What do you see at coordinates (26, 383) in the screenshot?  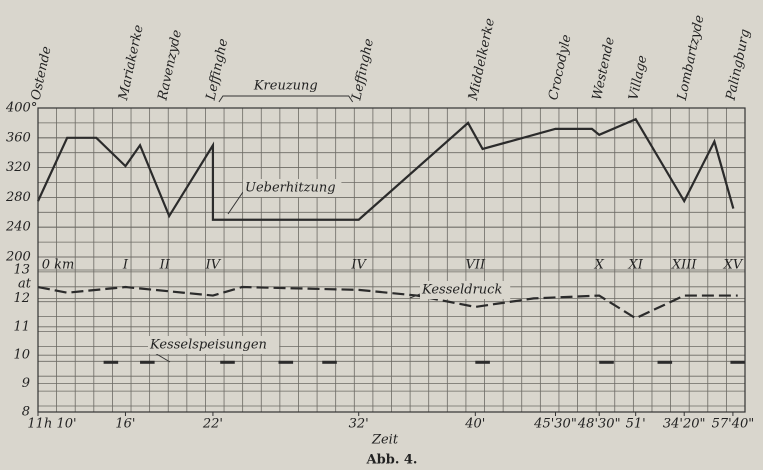 I see `y2-tick-label: 9` at bounding box center [26, 383].